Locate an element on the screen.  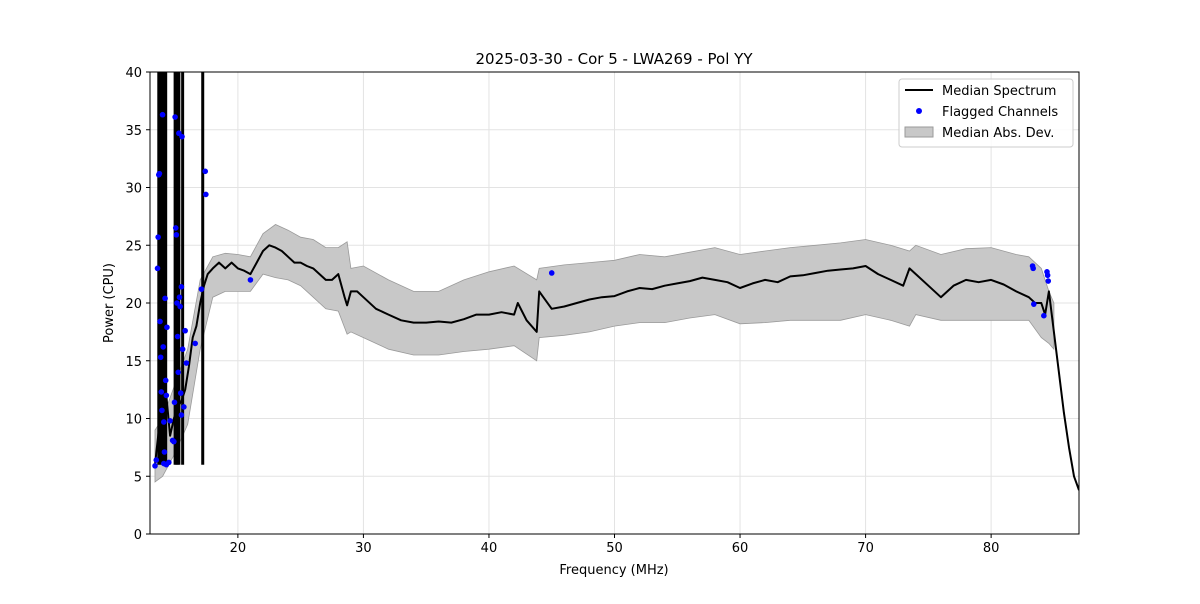
legend-label-mad: Median Abs. Dev. is located at coordinates (998, 133).